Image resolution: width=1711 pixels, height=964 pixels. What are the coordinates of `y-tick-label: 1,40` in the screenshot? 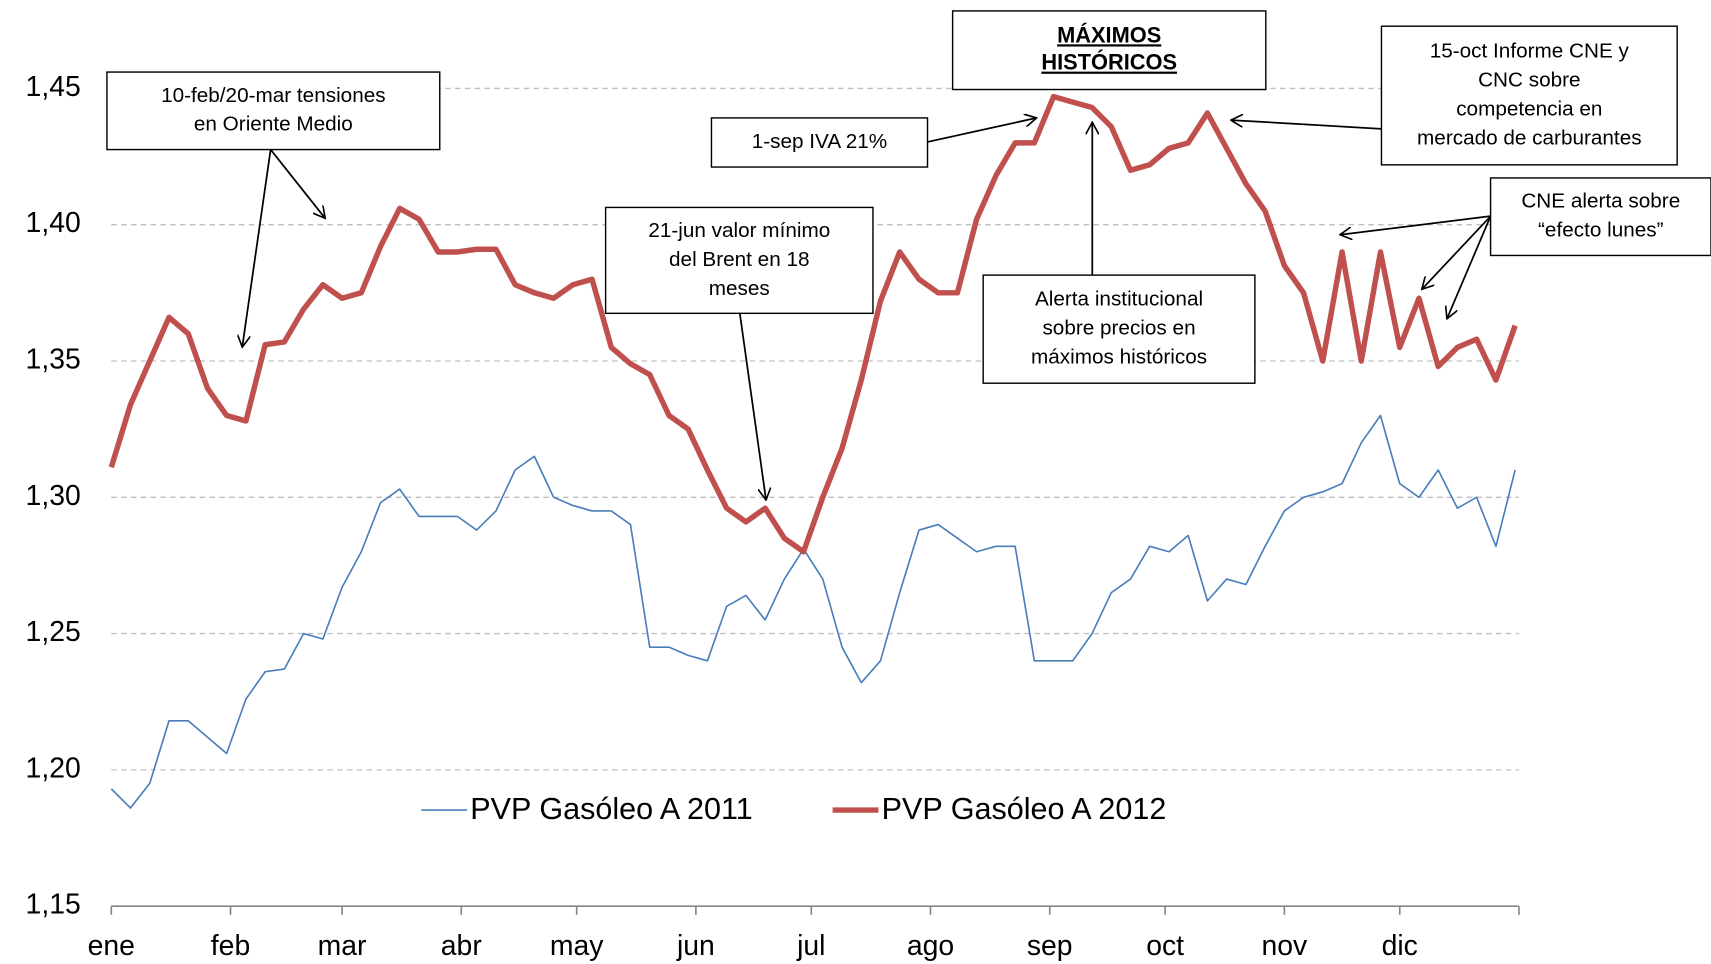 It's located at (53, 223).